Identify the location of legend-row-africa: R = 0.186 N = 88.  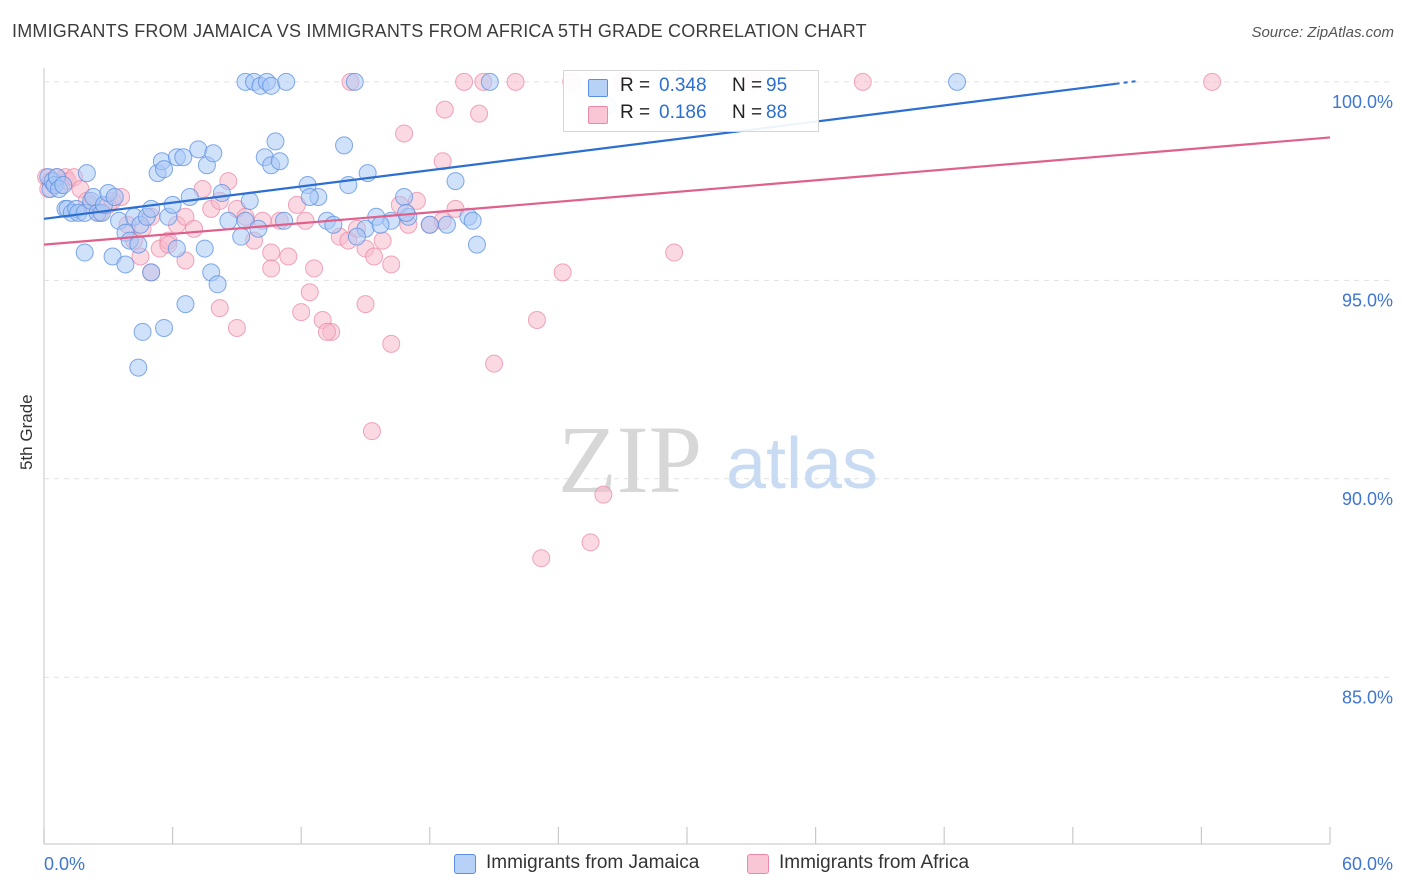
(691, 115).